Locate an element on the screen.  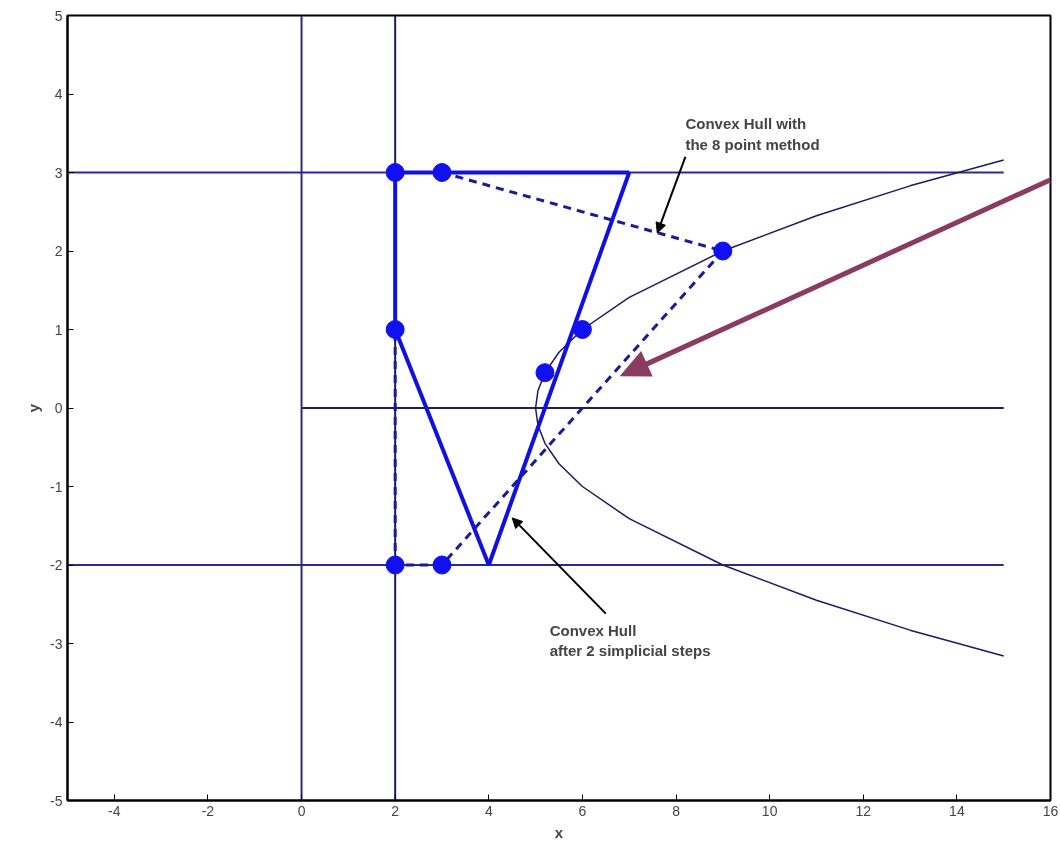
y-tick-label: 2 is located at coordinates (58, 251).